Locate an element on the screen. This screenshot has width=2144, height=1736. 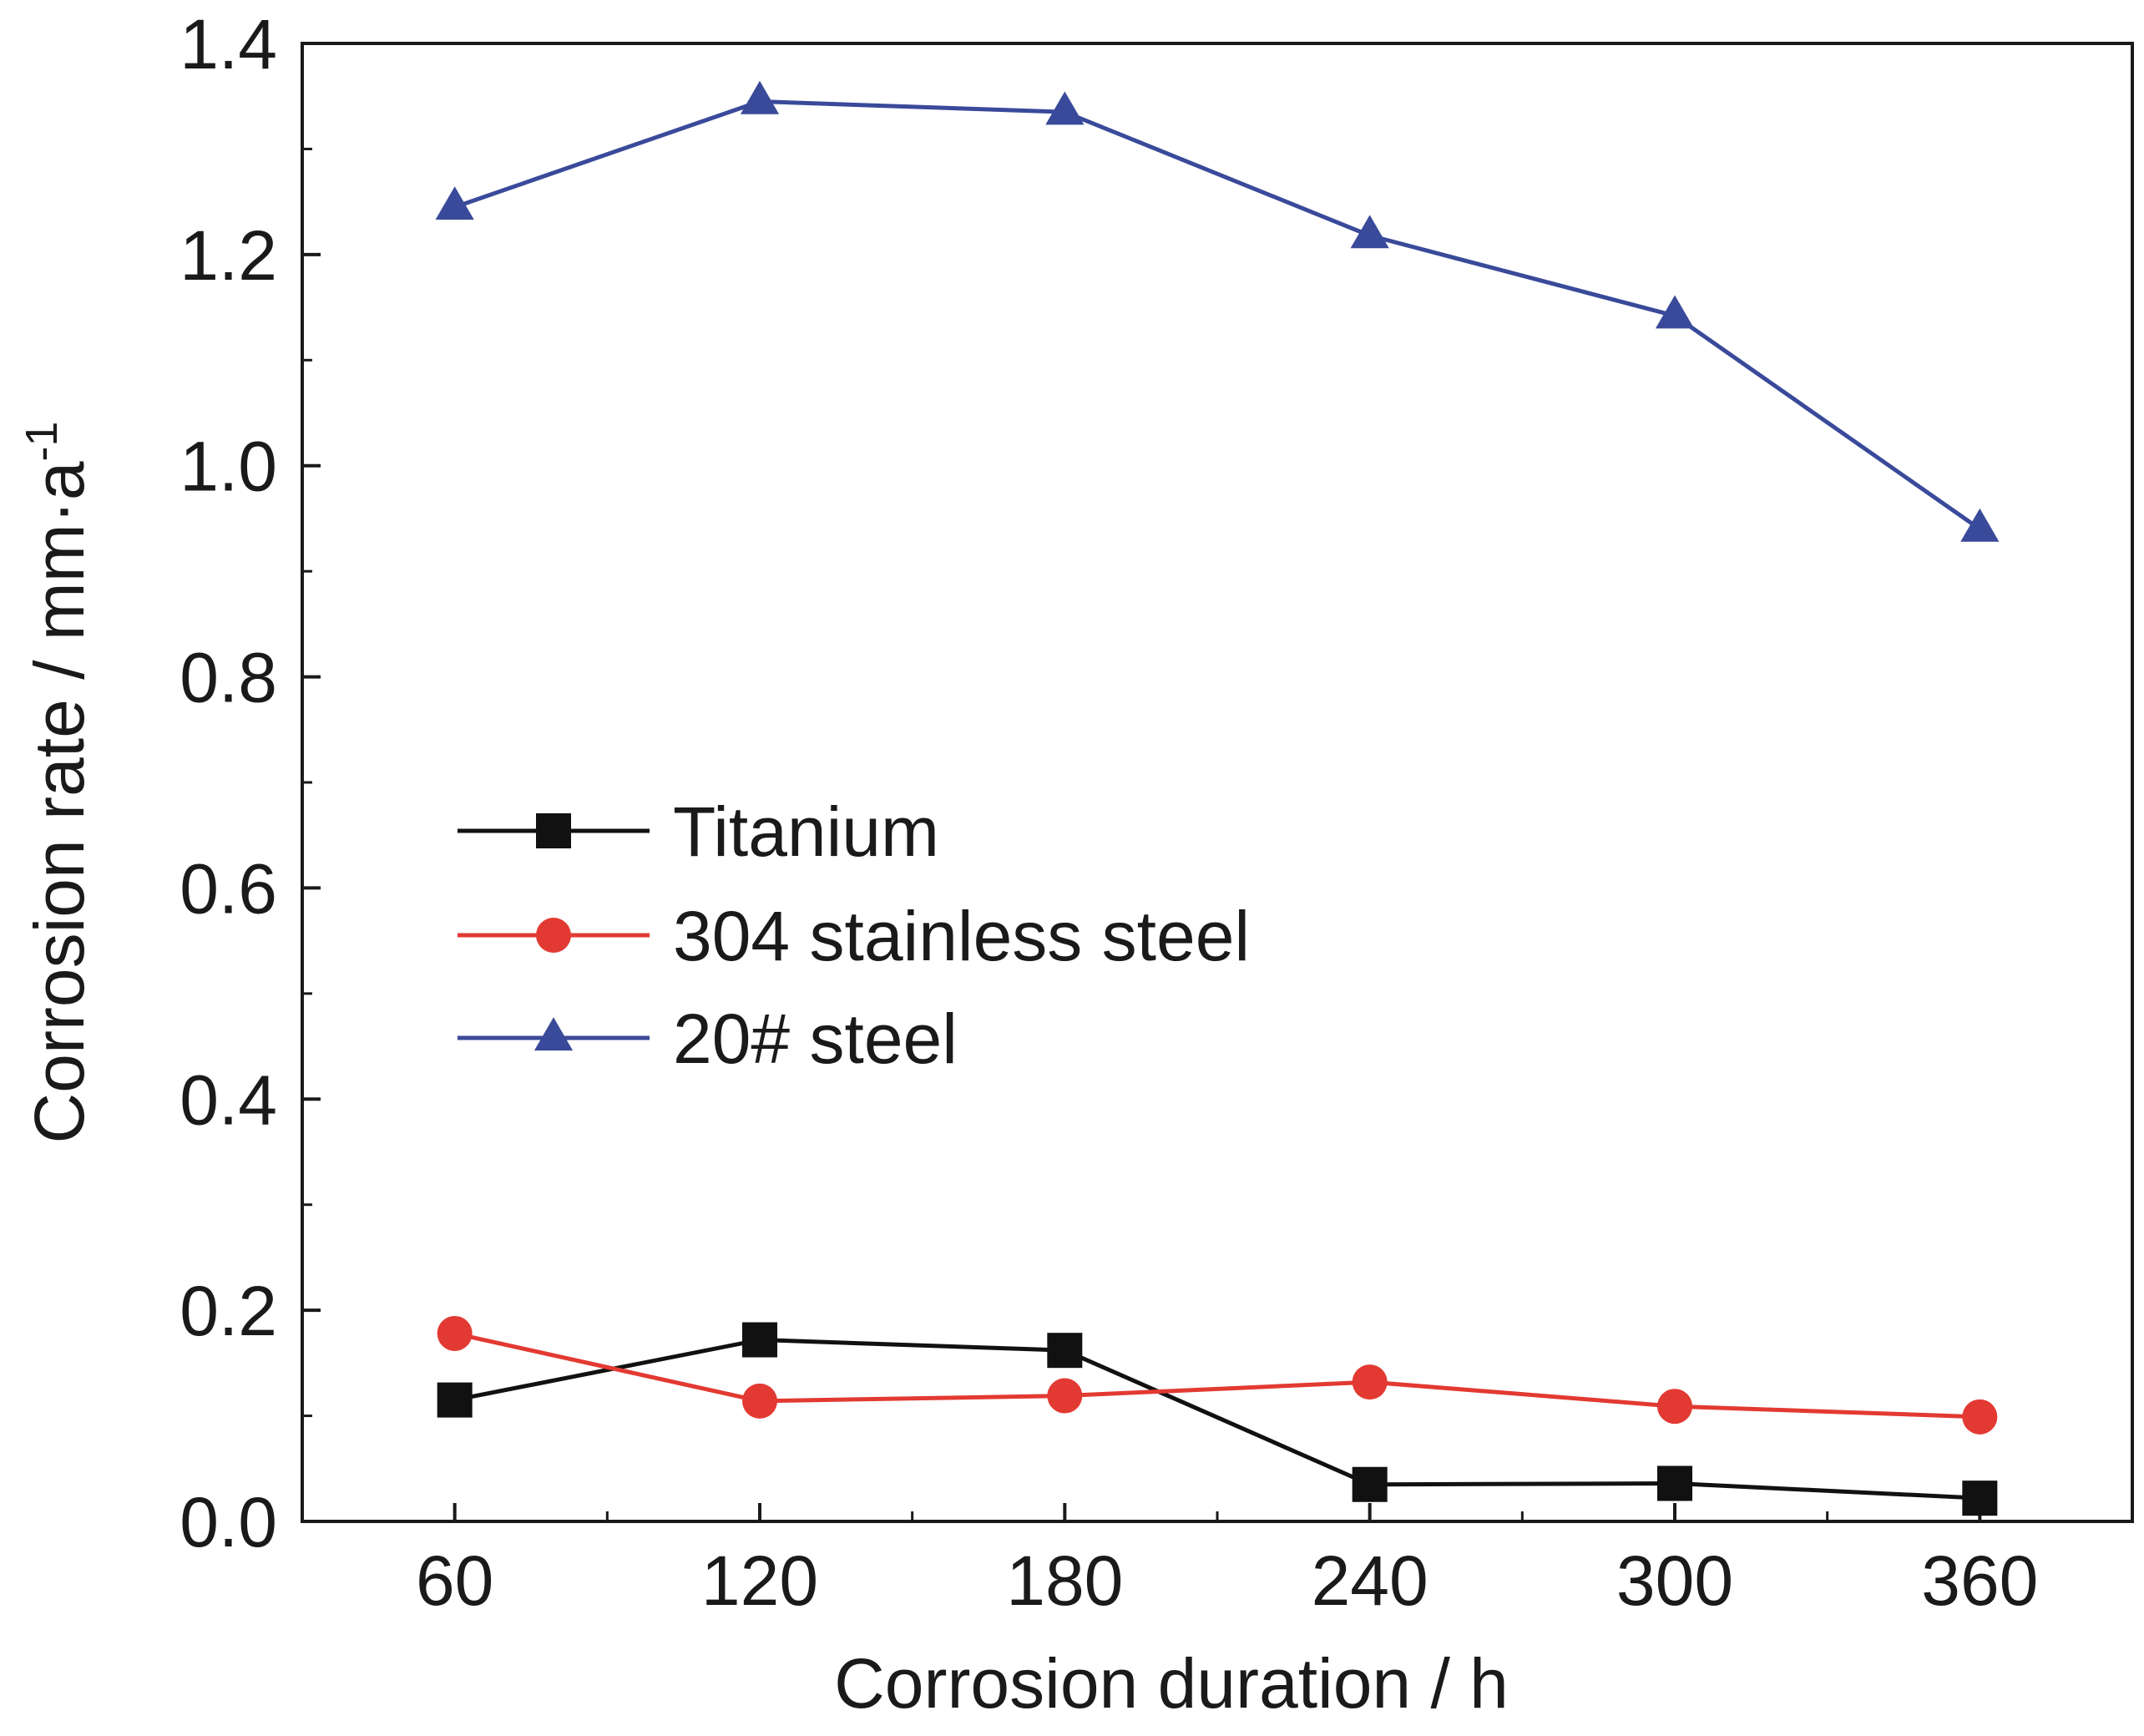
legend-marker-square is located at coordinates (553, 830).